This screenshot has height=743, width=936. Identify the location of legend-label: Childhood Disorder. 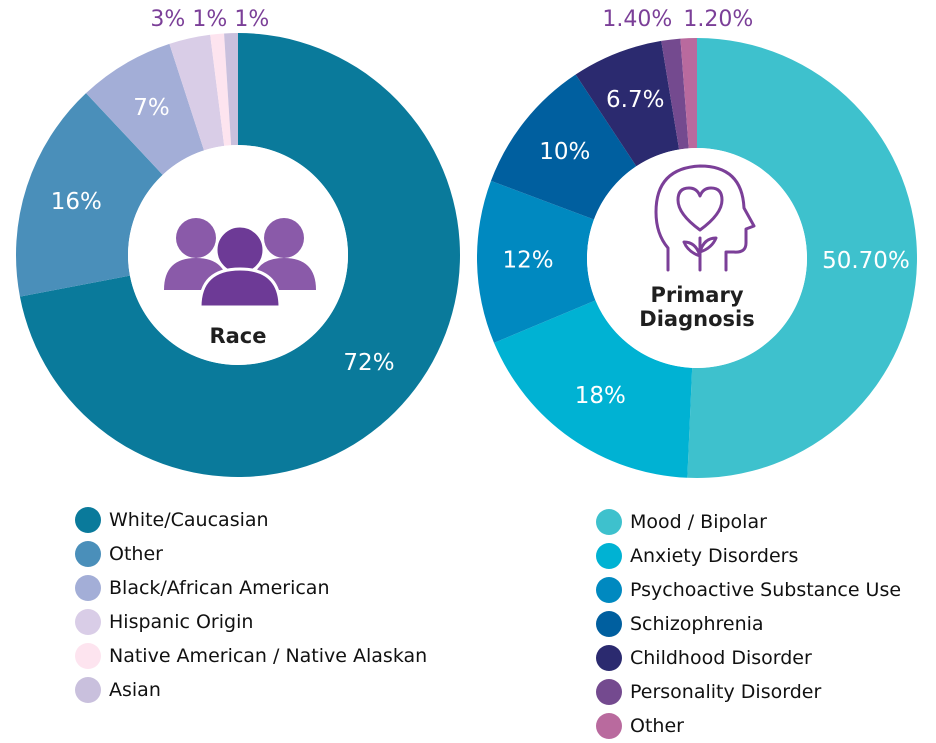
(721, 658).